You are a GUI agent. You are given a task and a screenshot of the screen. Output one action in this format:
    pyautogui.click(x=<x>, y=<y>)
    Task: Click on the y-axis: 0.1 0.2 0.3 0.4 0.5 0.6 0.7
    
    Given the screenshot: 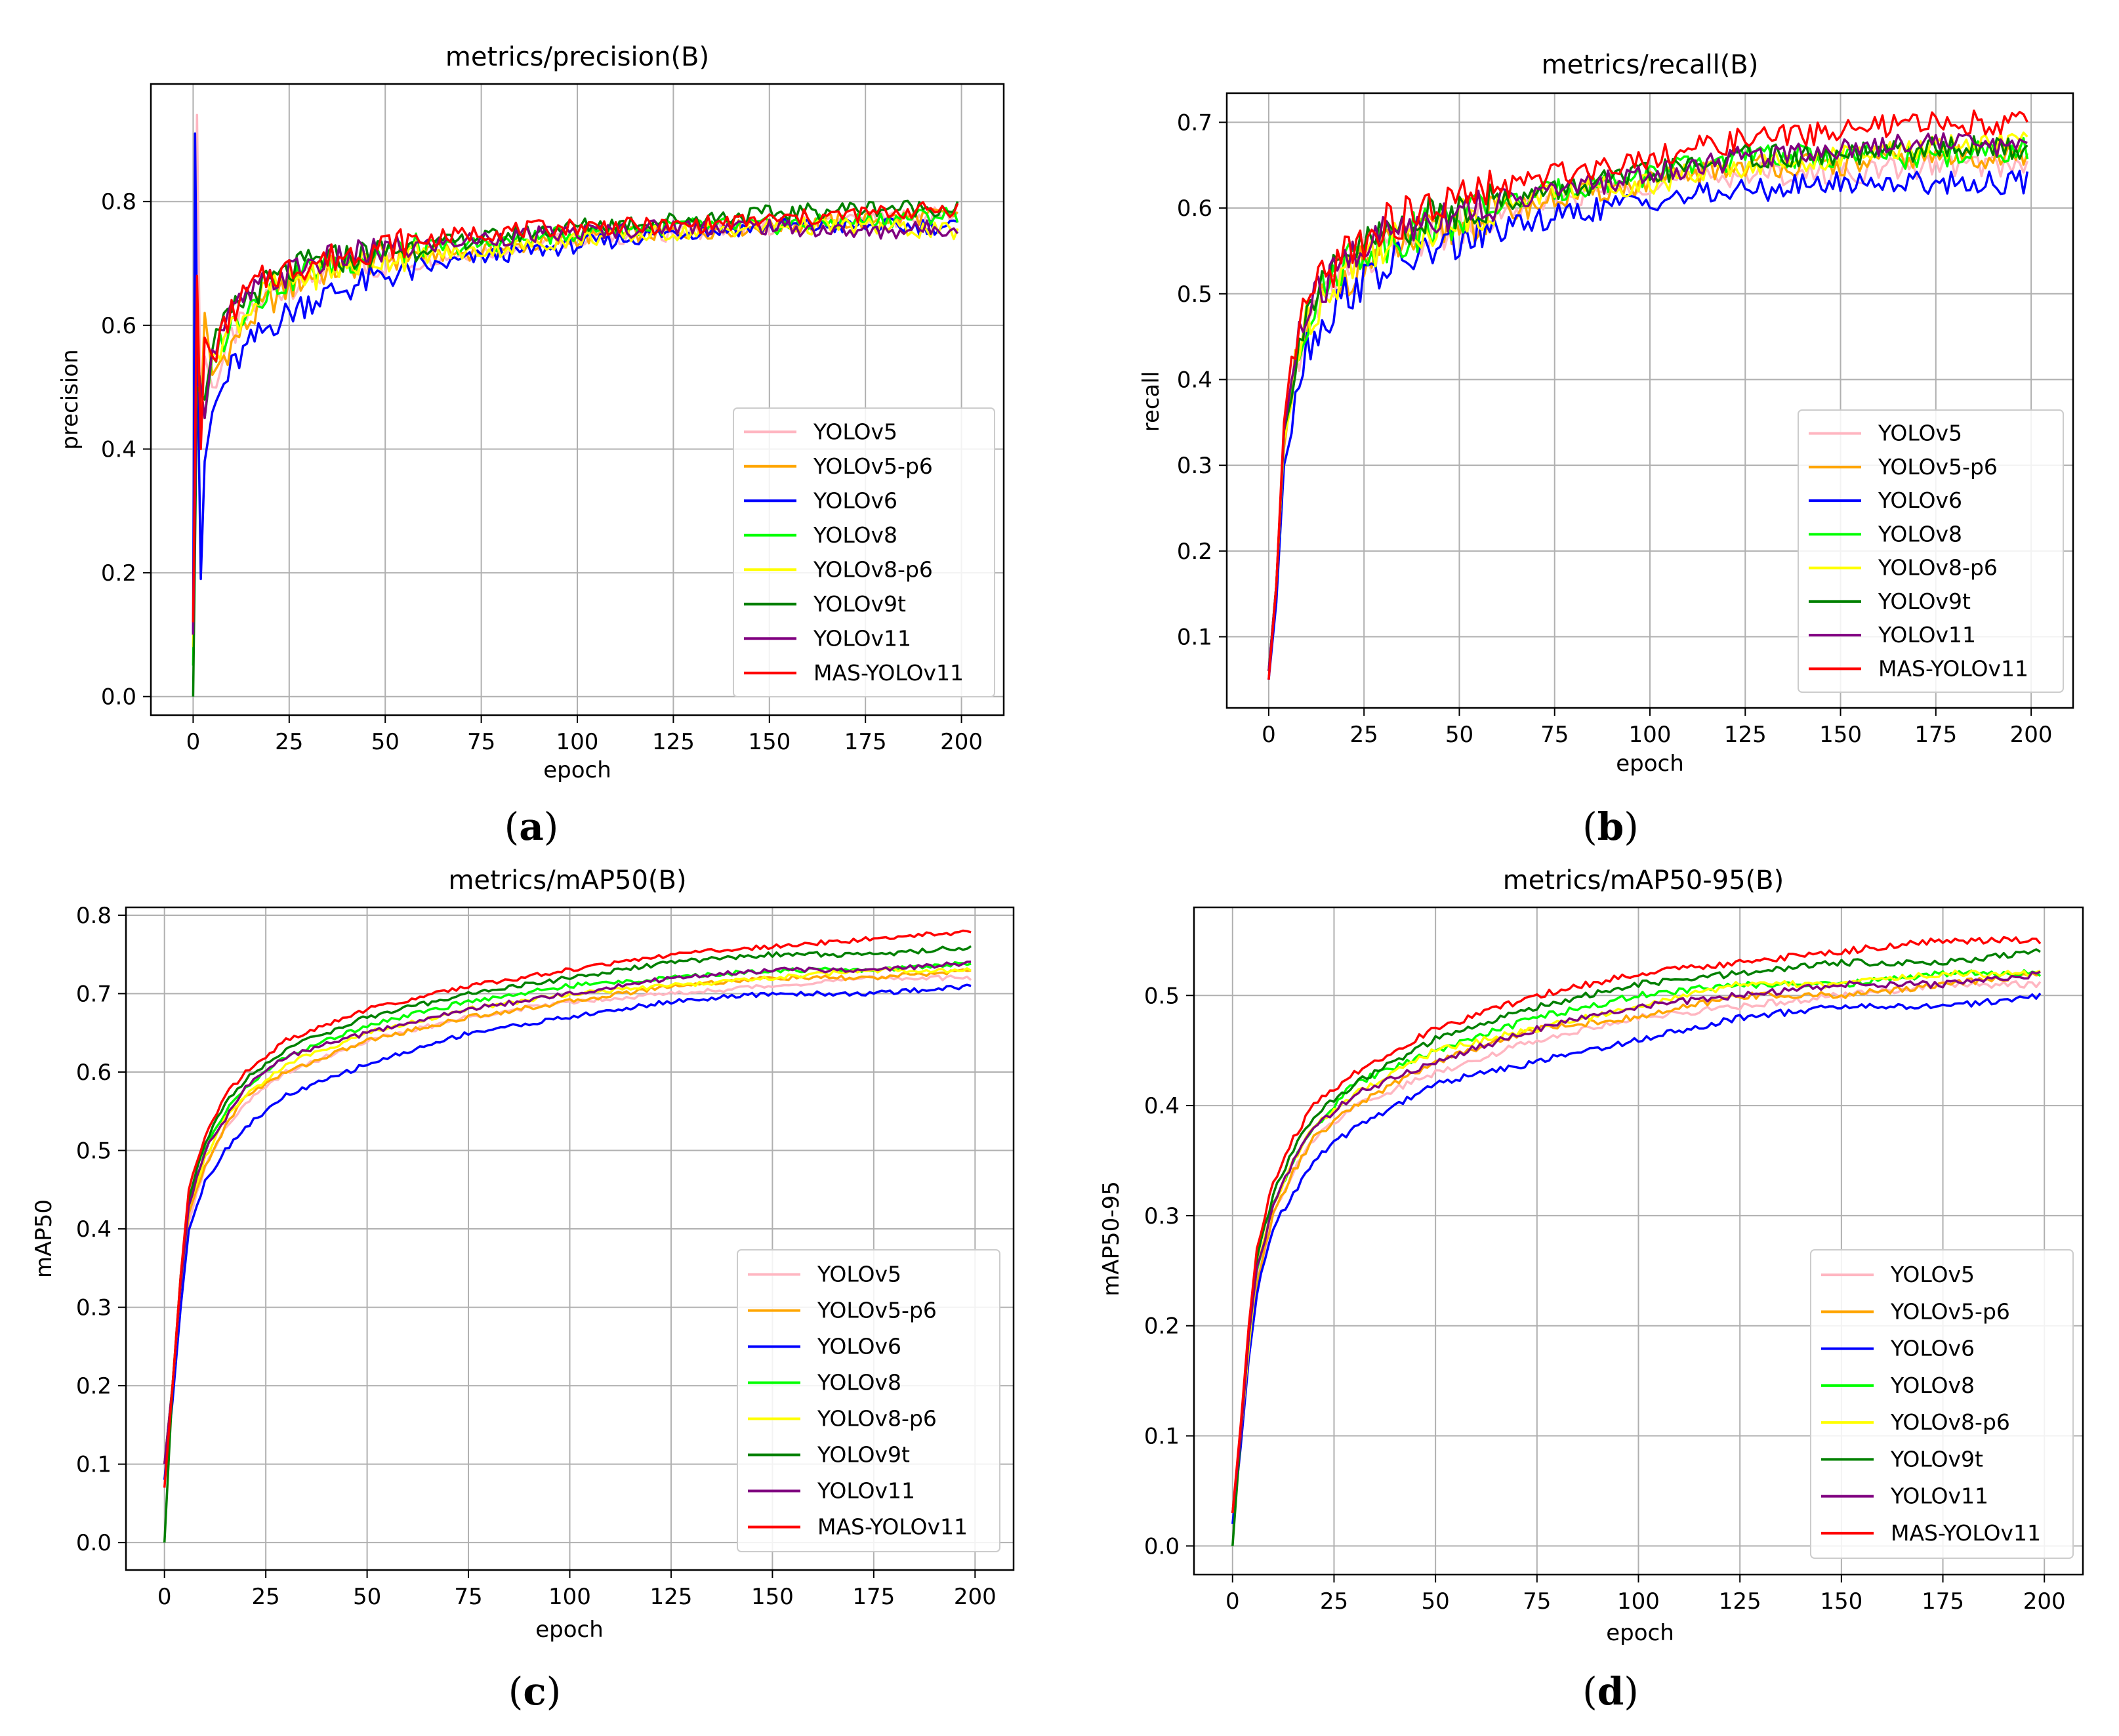 What is the action you would take?
    pyautogui.click(x=1202, y=380)
    